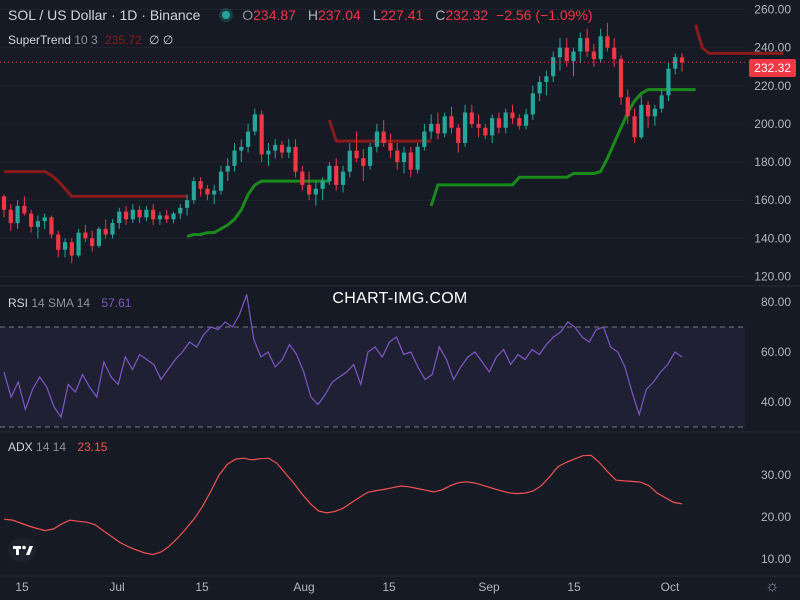 The image size is (800, 600). Describe the element at coordinates (116, 587) in the screenshot. I see `time-axis-label: Jul` at that location.